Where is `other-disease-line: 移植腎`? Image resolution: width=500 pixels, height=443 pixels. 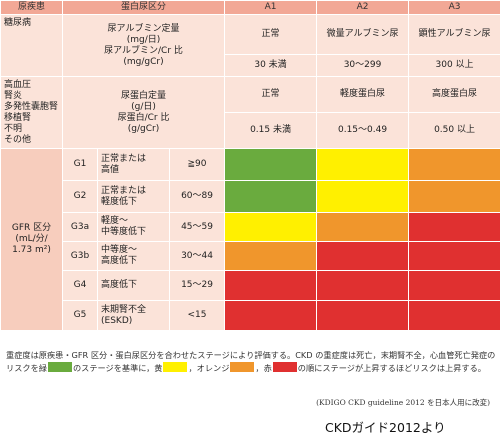 other-disease-line: 移植腎 is located at coordinates (18, 117).